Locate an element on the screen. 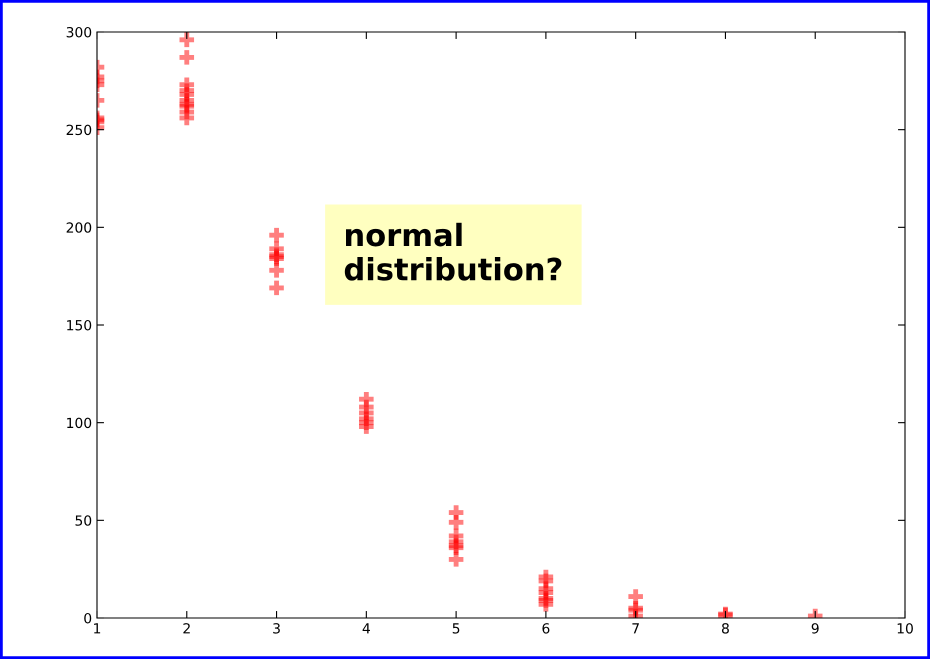 The height and width of the screenshot is (659, 930). y-tick-label: 300 is located at coordinates (79, 32).